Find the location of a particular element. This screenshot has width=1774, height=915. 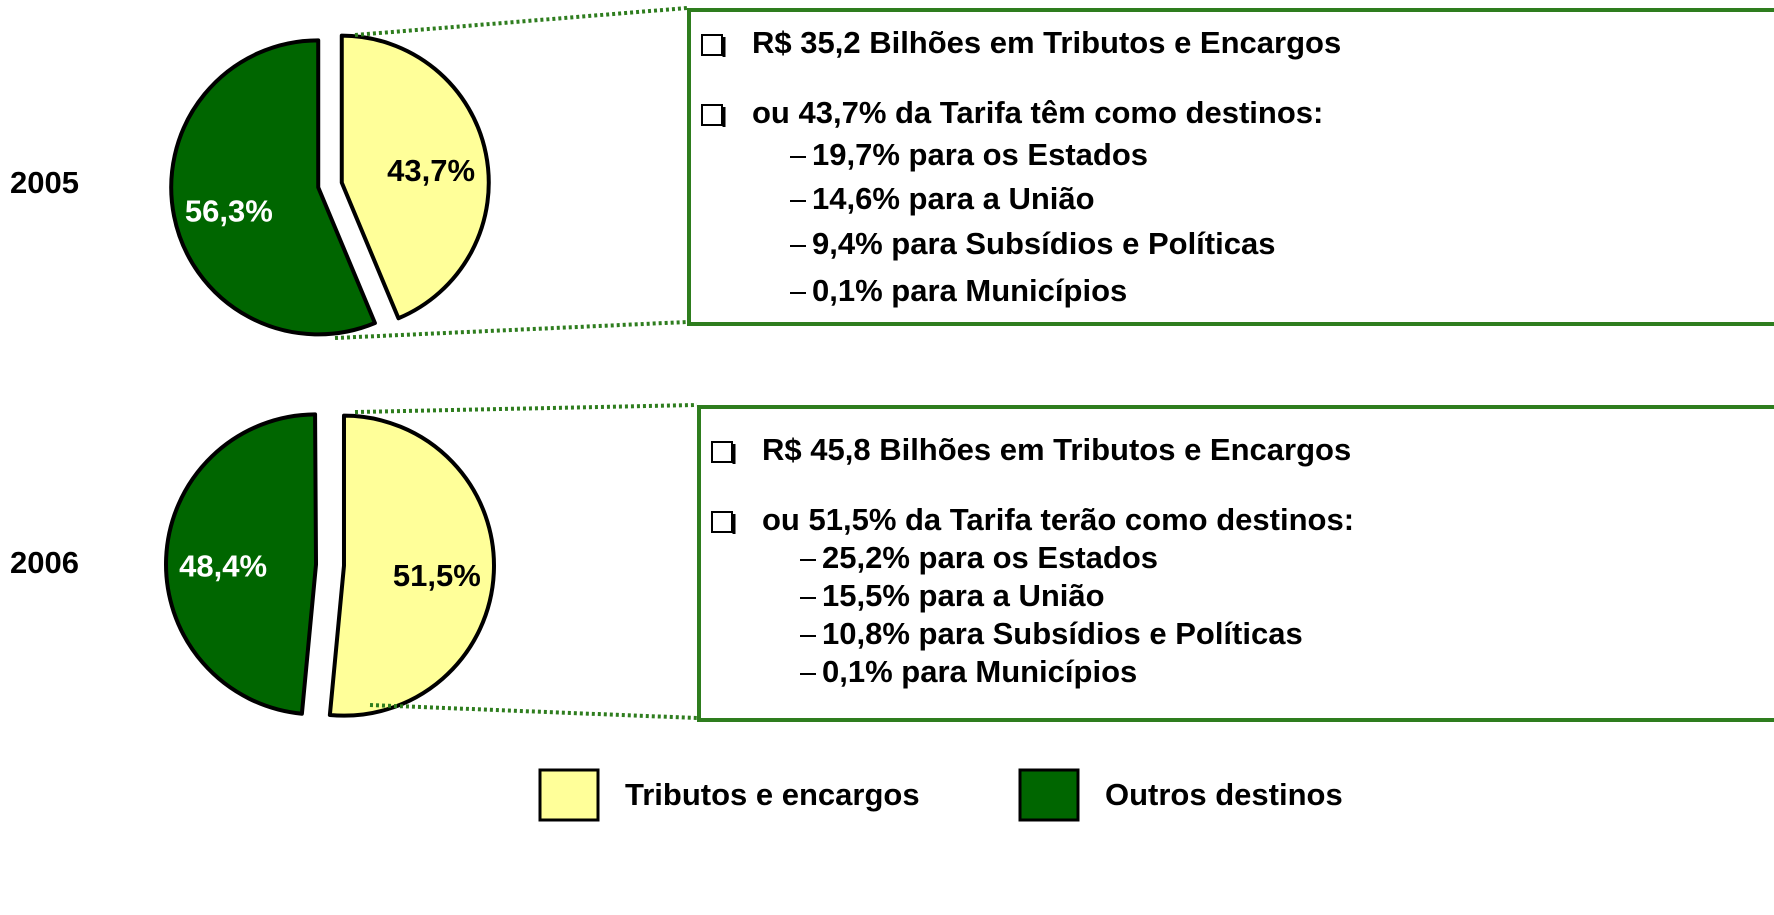

box-subitem: 19,7% para os Estados is located at coordinates (980, 154).